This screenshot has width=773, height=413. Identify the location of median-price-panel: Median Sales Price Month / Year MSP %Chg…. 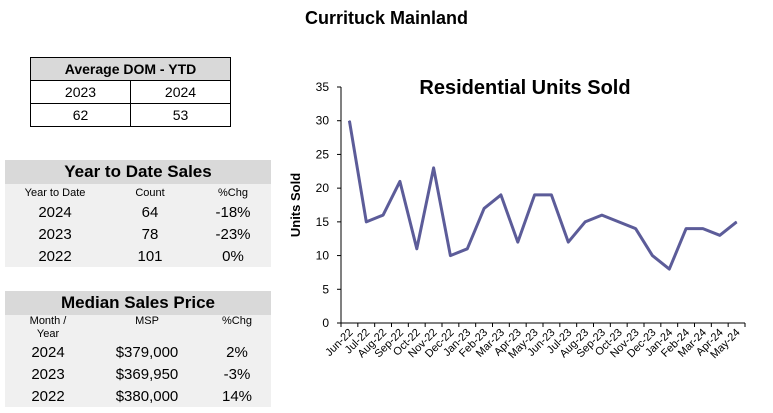
(138, 349).